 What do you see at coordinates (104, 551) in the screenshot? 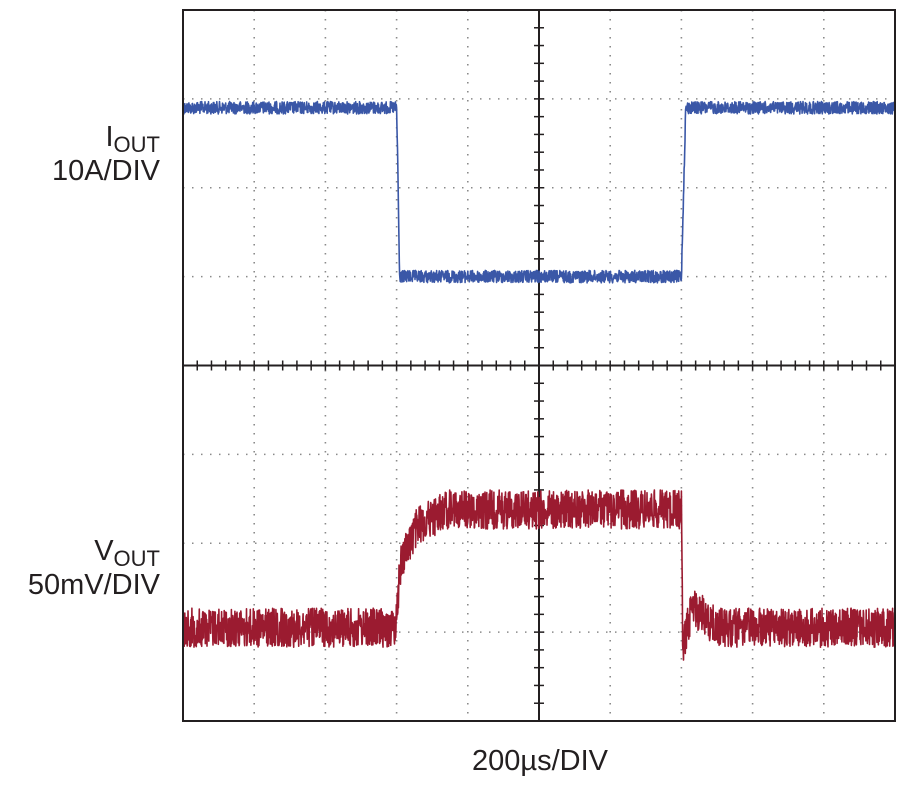
I see `vout-label-main: V` at bounding box center [104, 551].